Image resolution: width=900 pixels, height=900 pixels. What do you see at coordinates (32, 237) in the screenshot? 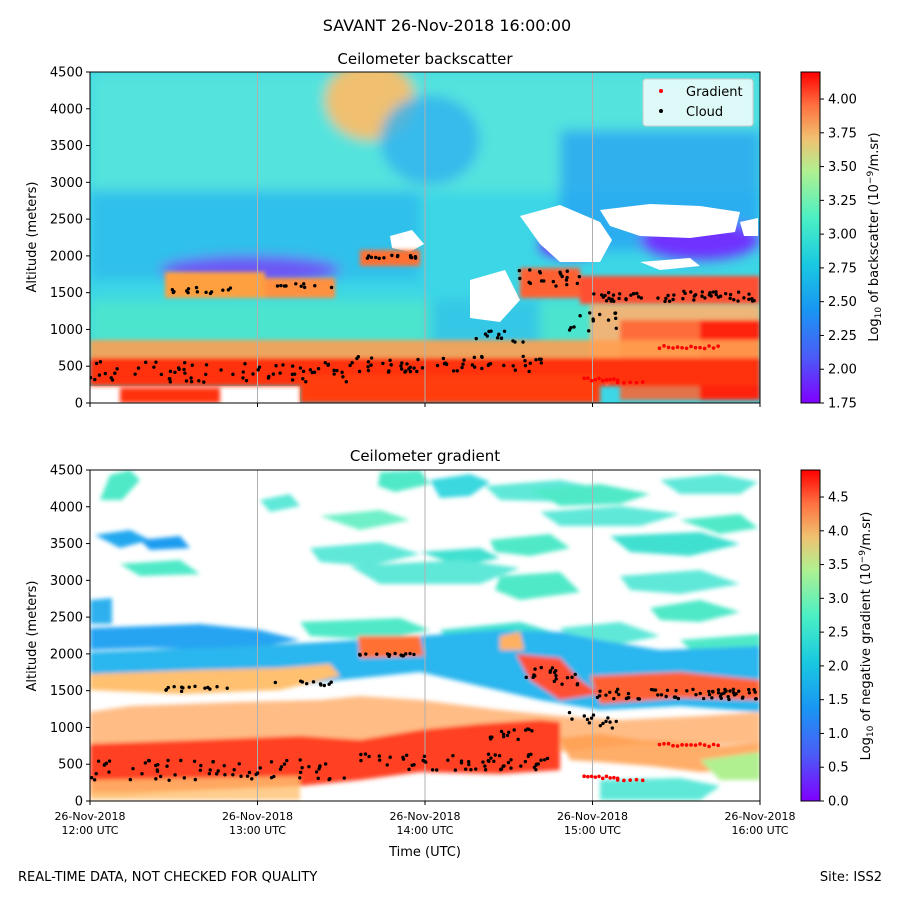
I see `backscatter-ylabel: Altitude (meters)` at bounding box center [32, 237].